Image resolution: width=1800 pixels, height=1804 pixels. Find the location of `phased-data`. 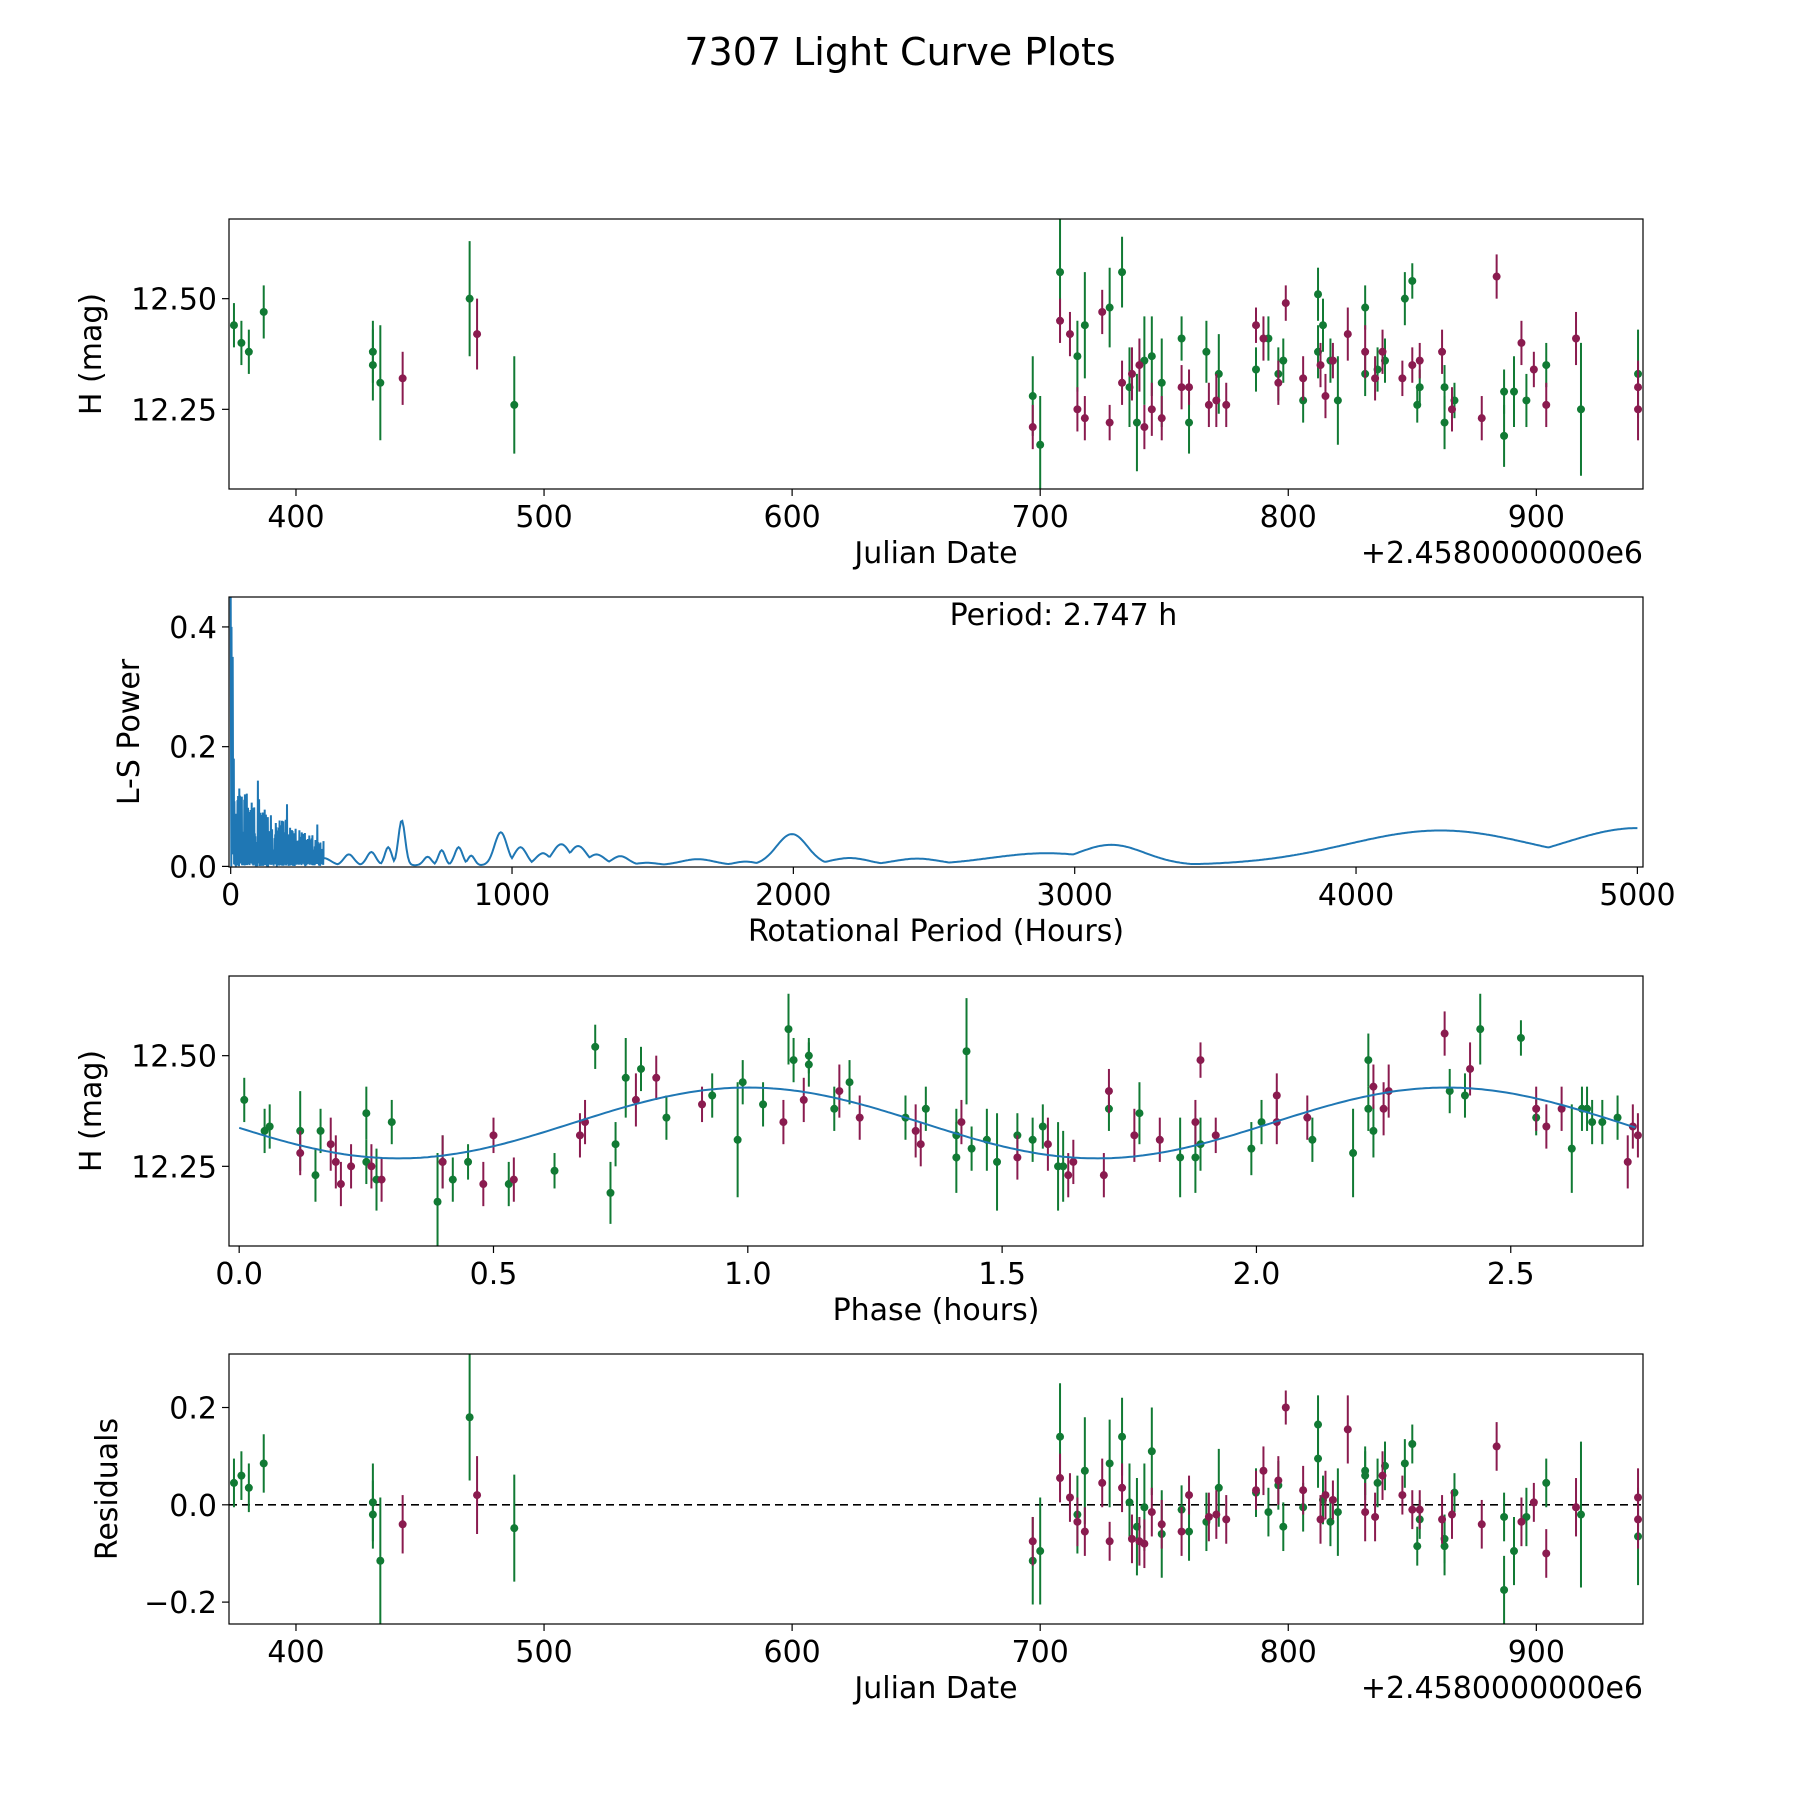

phased-data is located at coordinates (940, 1119).